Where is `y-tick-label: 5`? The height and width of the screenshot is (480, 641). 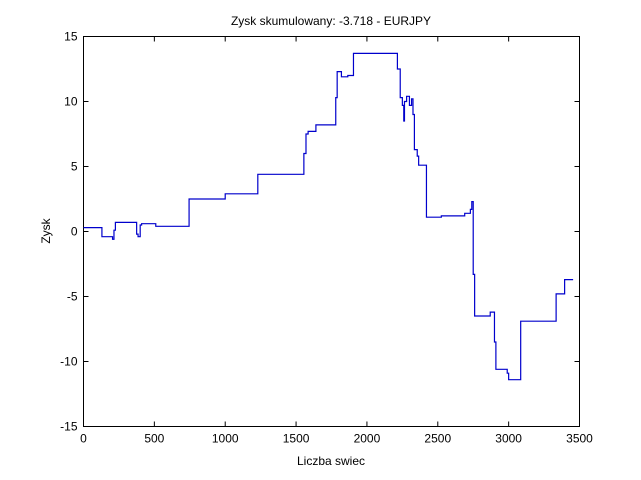 y-tick-label: 5 is located at coordinates (74, 167).